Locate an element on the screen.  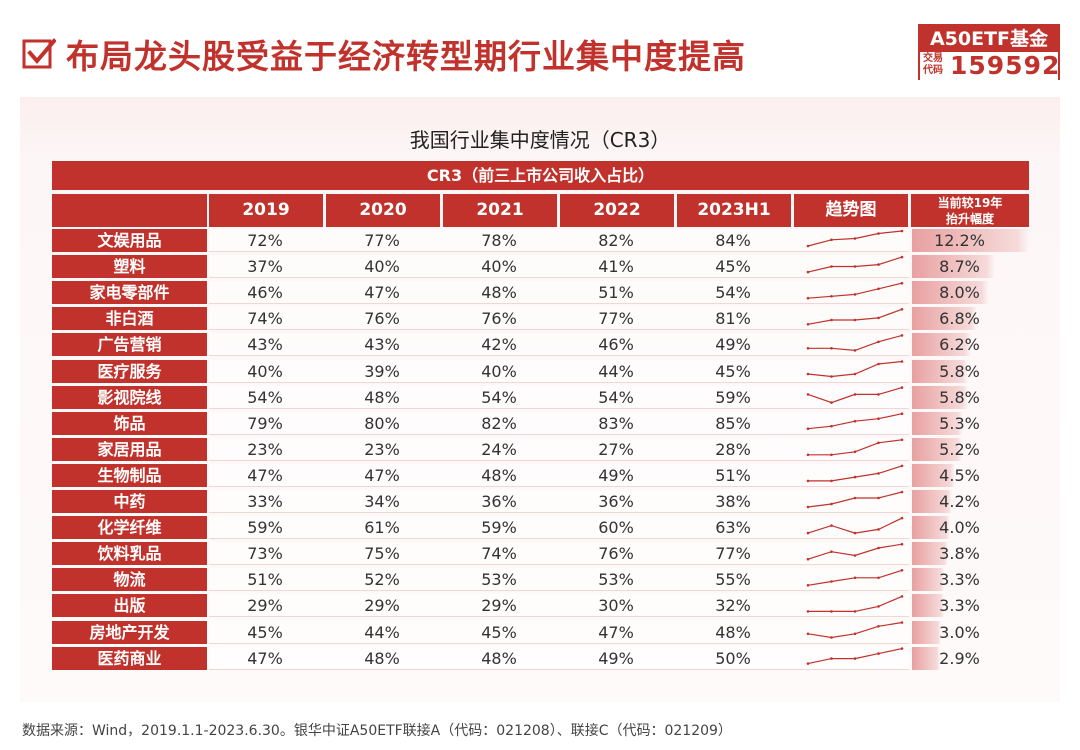
table-cell: 85% is located at coordinates (733, 423).